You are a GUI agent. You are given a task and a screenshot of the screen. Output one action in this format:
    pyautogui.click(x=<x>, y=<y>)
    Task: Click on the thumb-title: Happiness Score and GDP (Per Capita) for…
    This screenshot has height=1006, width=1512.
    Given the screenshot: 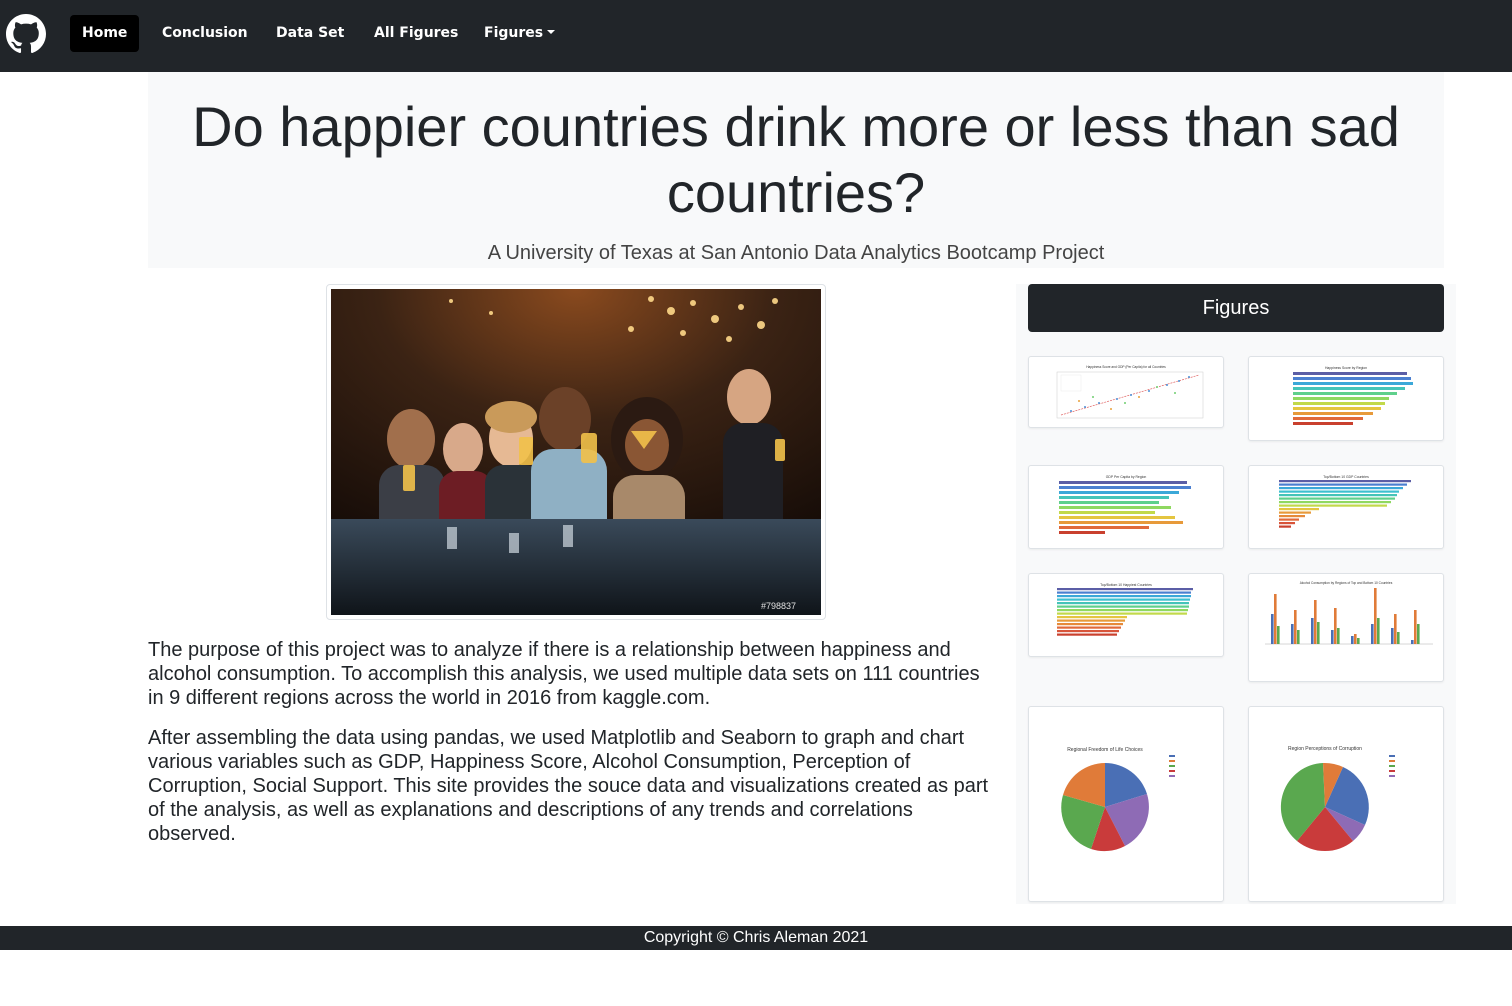 What is the action you would take?
    pyautogui.click(x=1126, y=367)
    